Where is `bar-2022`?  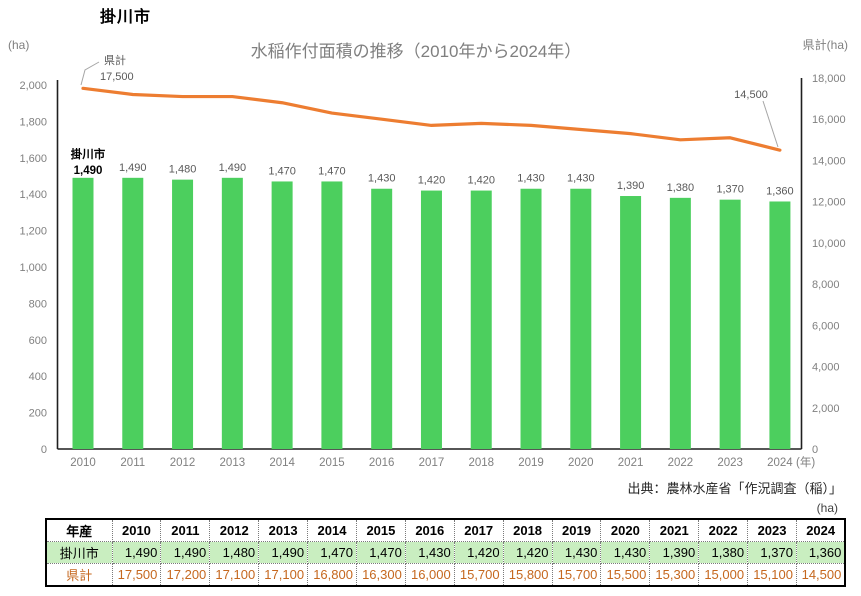
bar-2022 is located at coordinates (680, 323).